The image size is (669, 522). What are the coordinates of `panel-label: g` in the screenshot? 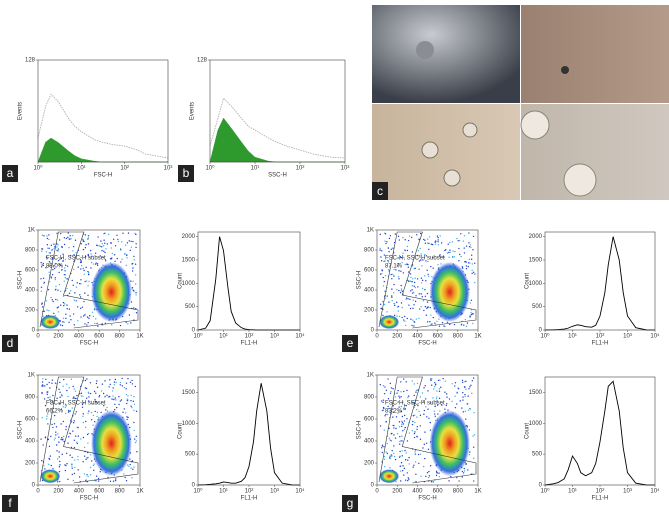 It's located at (350, 503).